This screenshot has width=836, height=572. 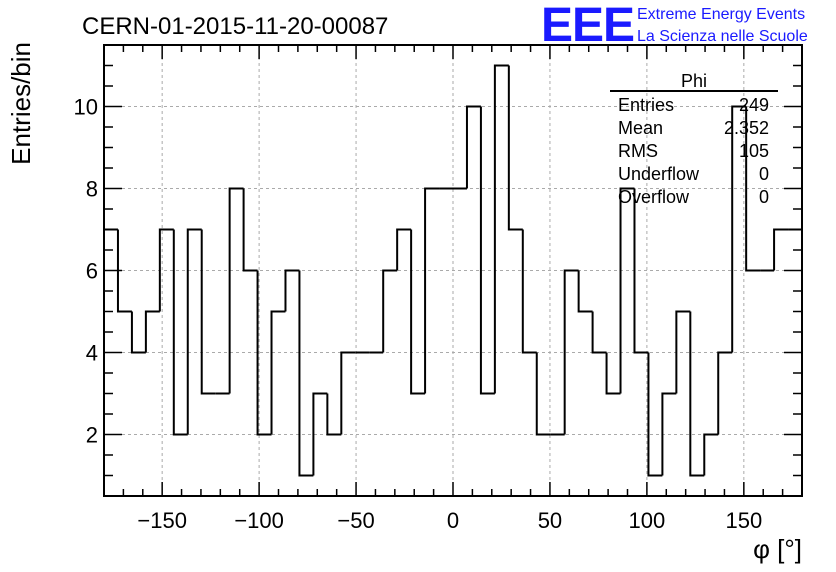 I want to click on y-tick-label: 10, so click(x=86, y=107).